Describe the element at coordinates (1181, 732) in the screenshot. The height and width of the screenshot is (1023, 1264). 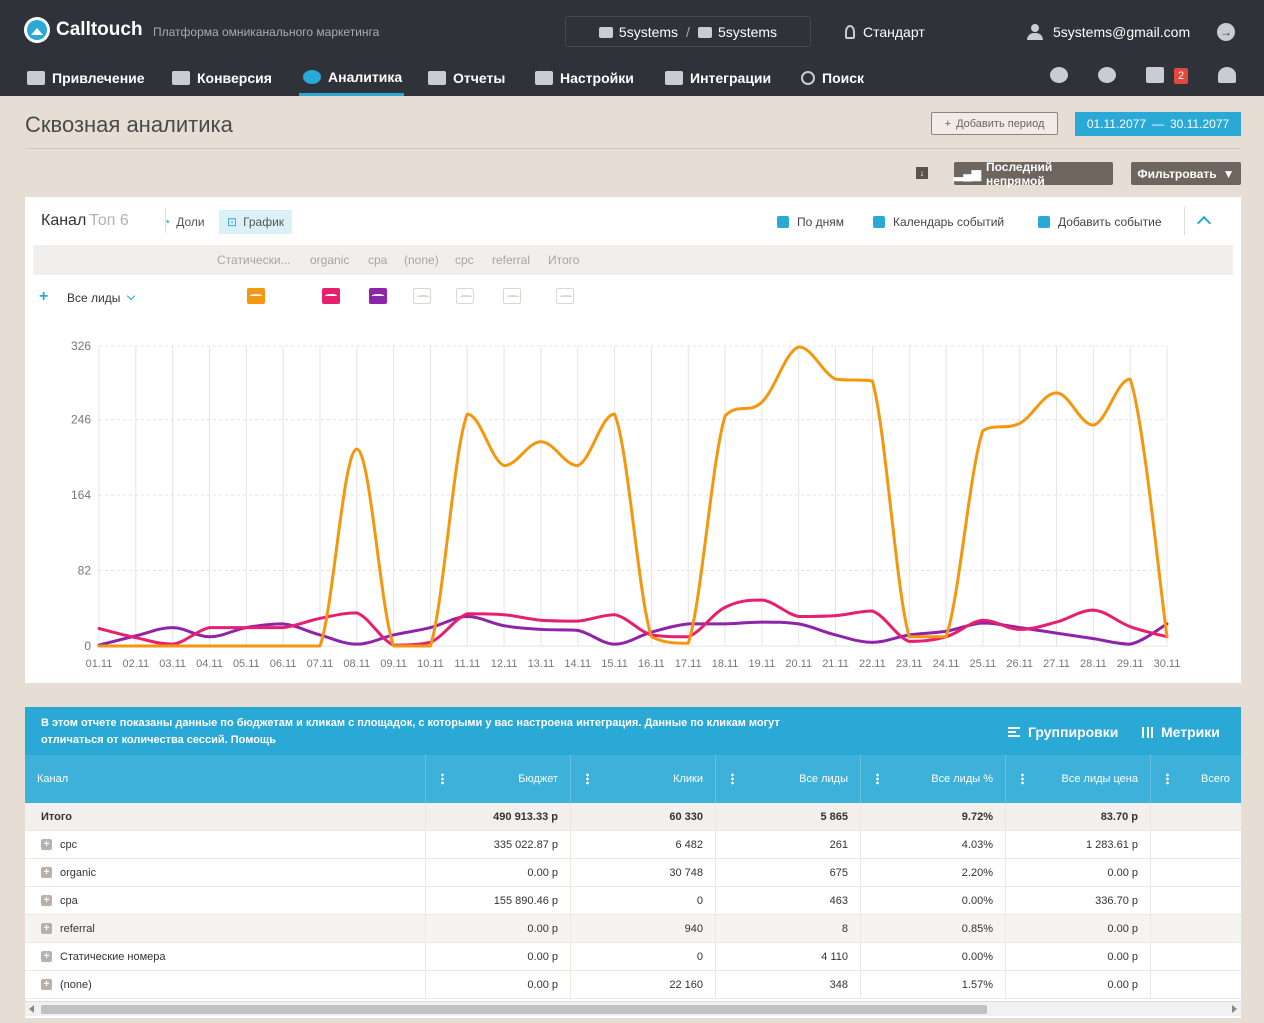
I see `metrics-button: Метрики` at that location.